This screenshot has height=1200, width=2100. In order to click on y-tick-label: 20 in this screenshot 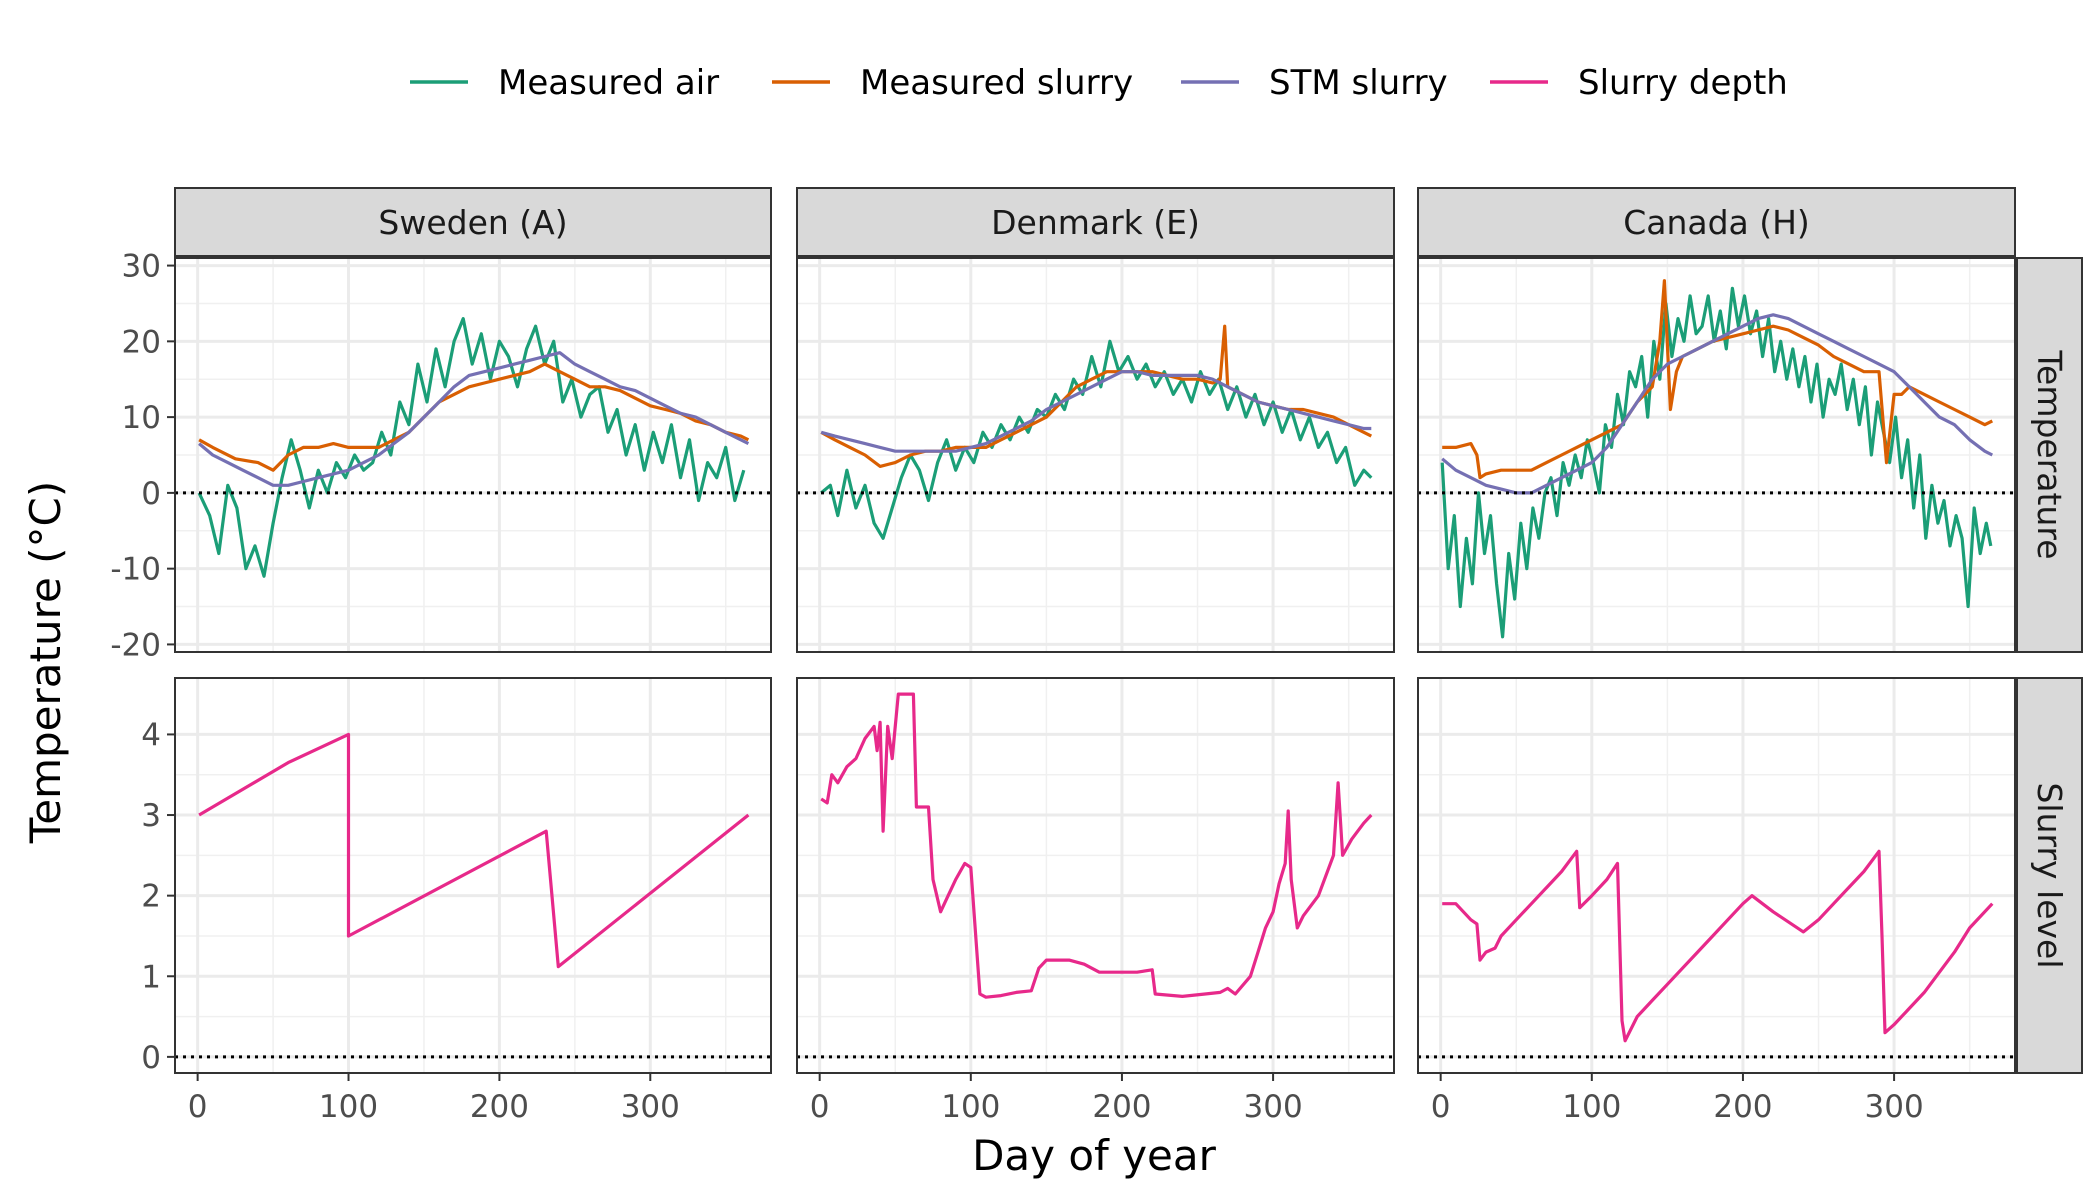, I will do `click(141, 342)`.